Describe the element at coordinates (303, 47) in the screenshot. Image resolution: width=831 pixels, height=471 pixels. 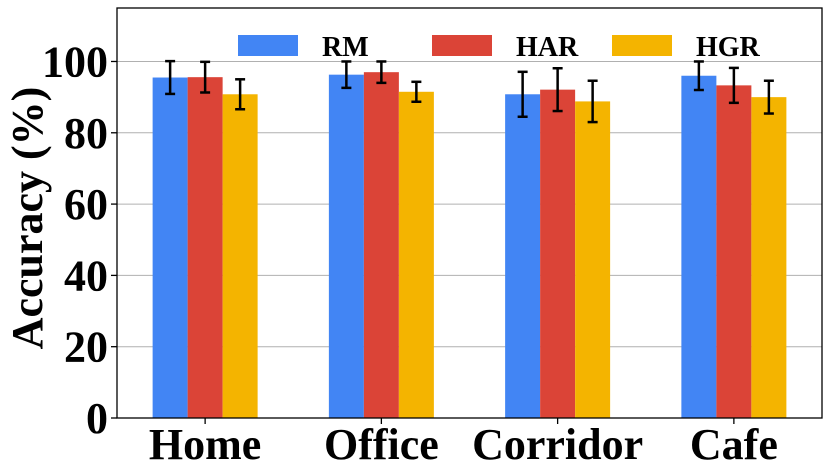
I see `legend-item-rm: RM` at that location.